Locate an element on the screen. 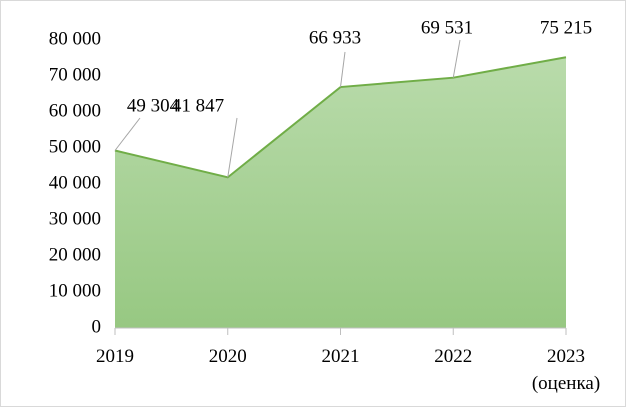 The height and width of the screenshot is (407, 626). y-tick-label: 10 000 is located at coordinates (75, 290).